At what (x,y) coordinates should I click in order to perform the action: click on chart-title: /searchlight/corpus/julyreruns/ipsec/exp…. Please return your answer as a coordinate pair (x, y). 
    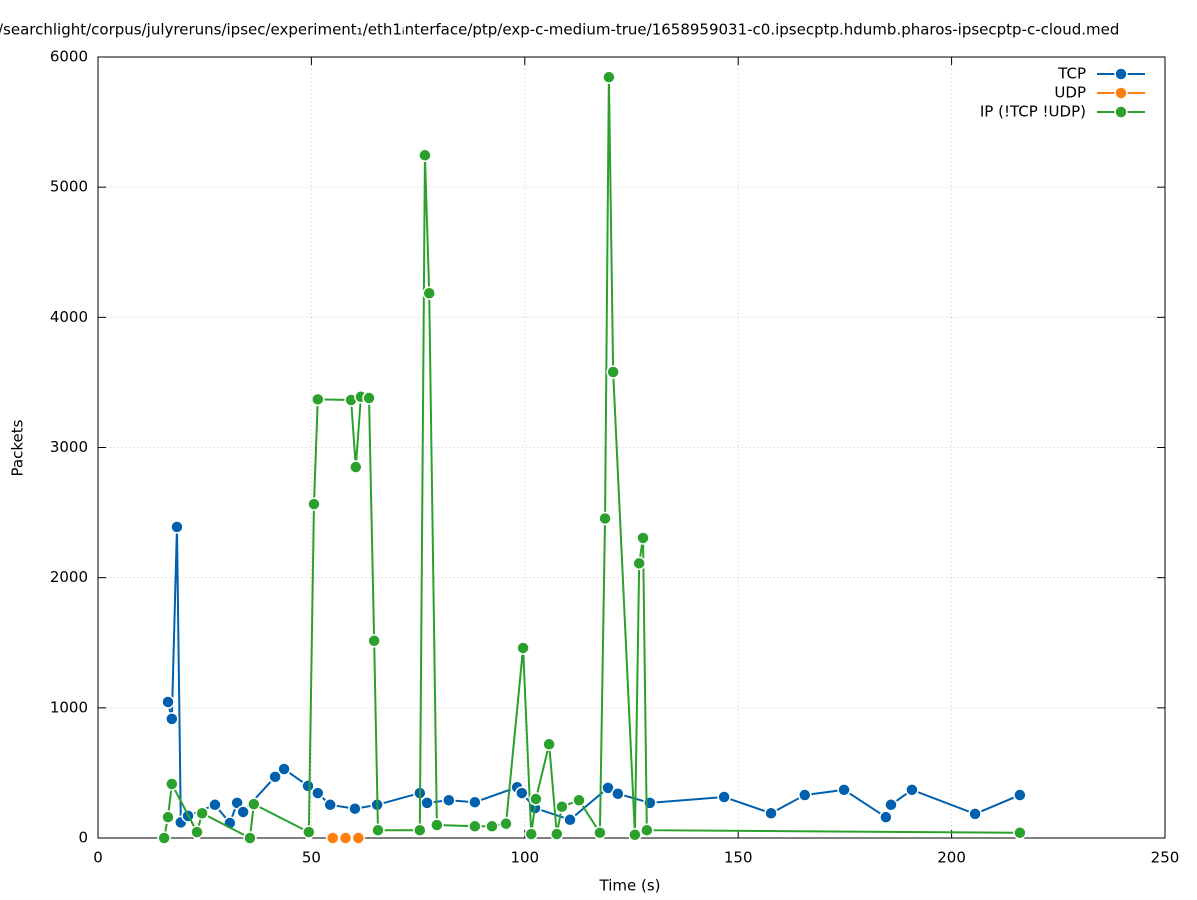
    Looking at the image, I should click on (559, 30).